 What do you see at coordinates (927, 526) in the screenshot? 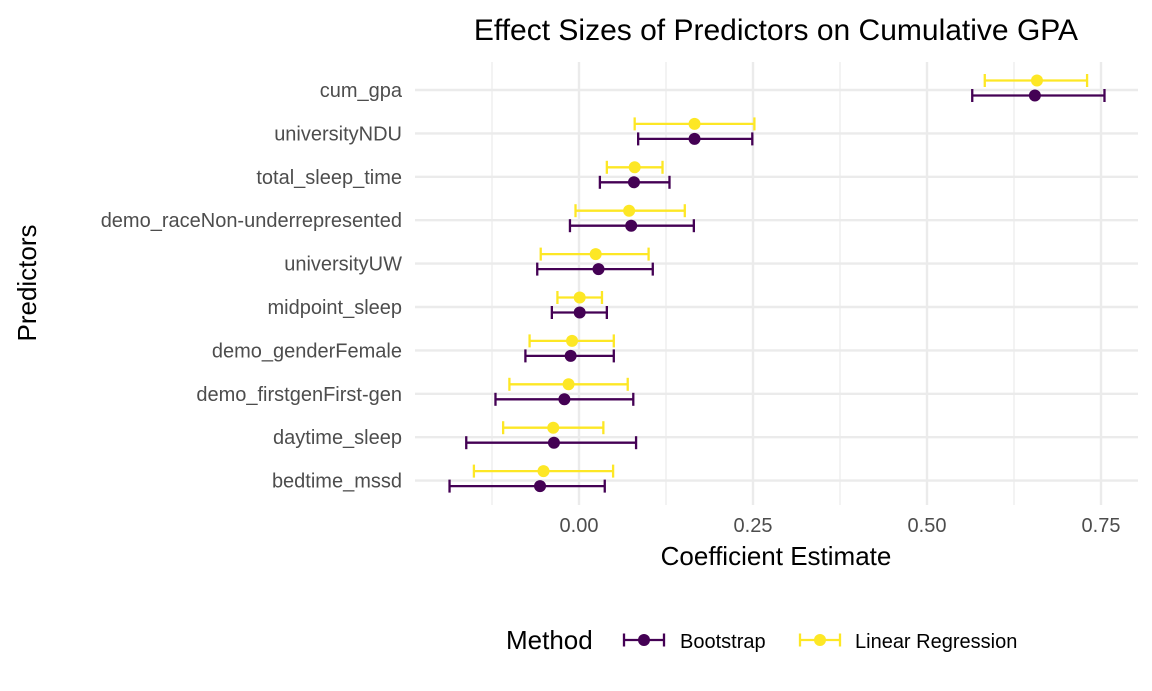
I see `x-tick-label: 0.50` at bounding box center [927, 526].